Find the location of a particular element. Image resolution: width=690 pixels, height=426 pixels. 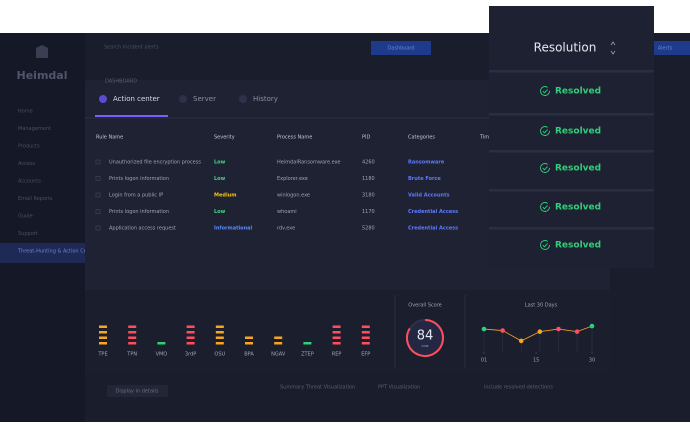

menu-active is located at coordinates (42, 253).